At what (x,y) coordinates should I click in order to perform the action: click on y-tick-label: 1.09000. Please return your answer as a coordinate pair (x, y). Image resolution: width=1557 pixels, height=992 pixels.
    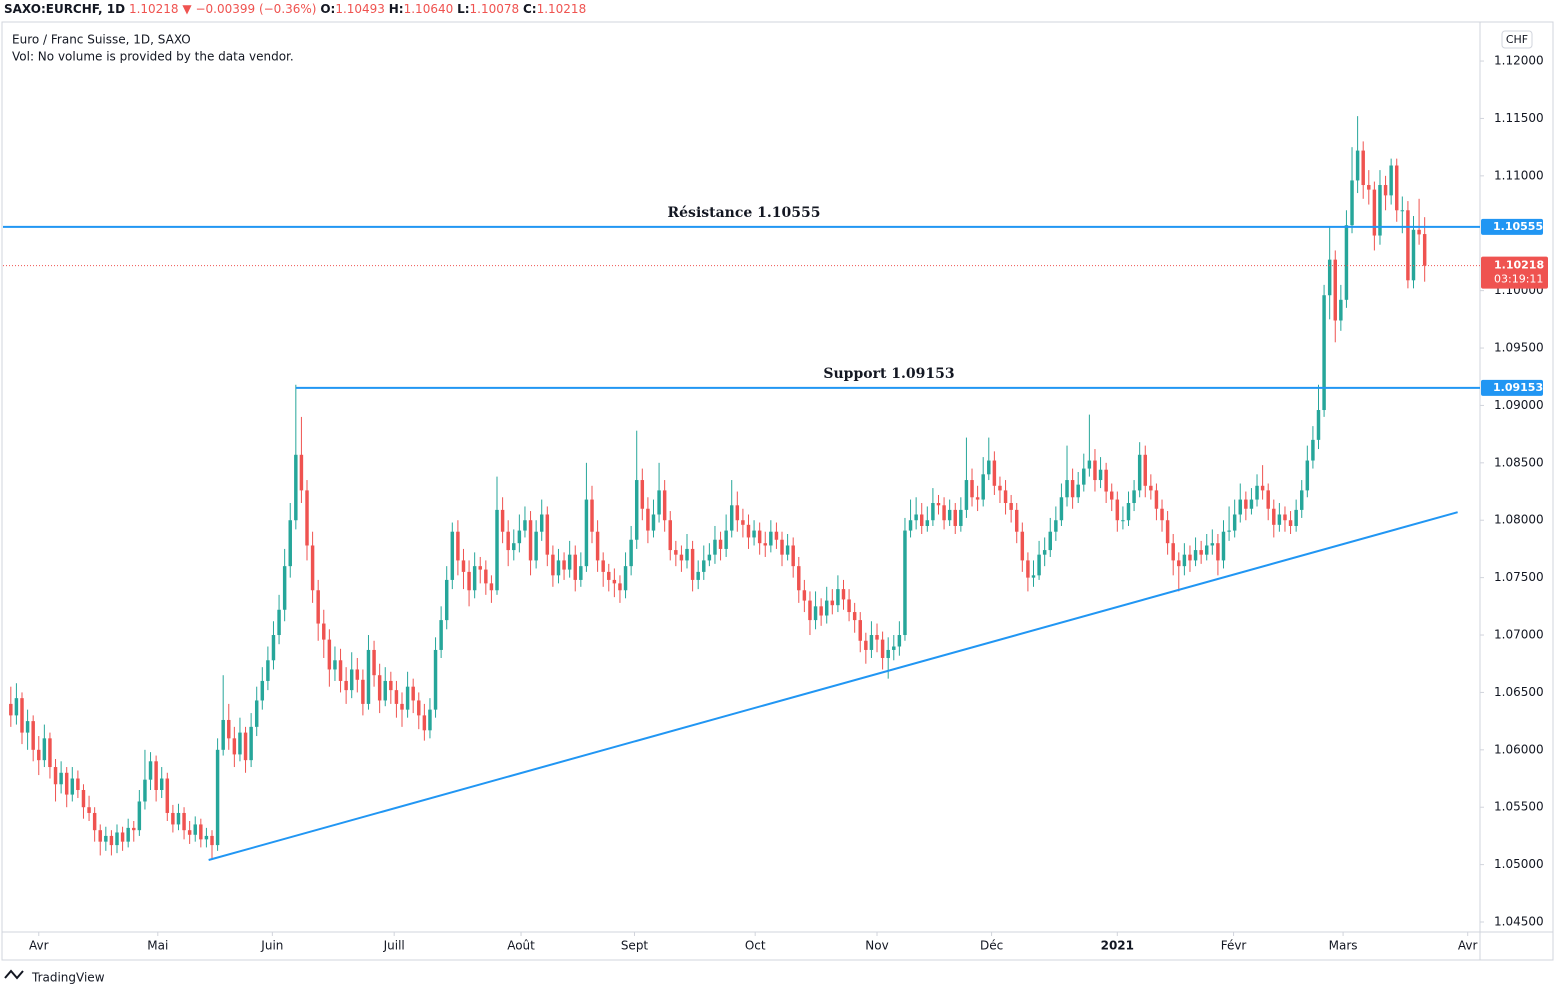
    Looking at the image, I should click on (1519, 405).